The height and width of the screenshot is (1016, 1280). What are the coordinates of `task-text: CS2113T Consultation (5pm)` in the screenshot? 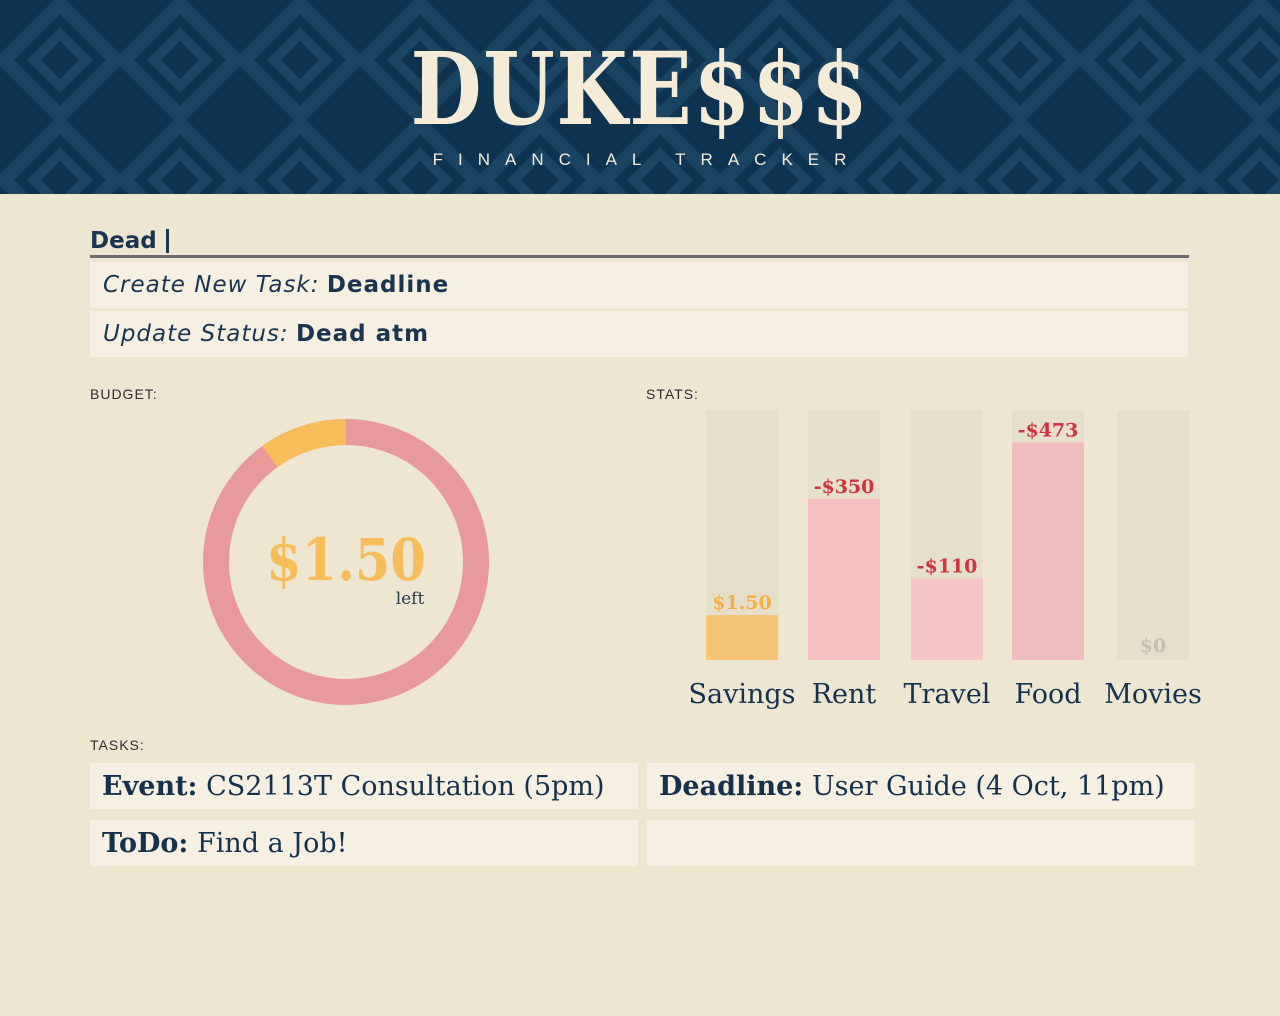 It's located at (405, 786).